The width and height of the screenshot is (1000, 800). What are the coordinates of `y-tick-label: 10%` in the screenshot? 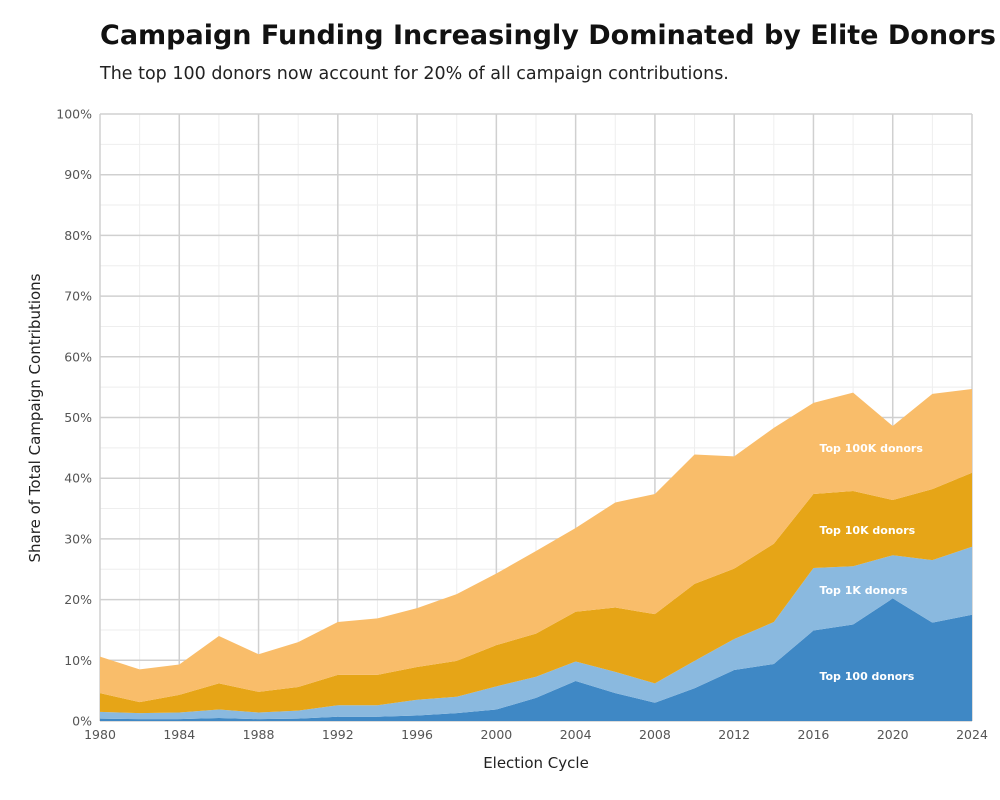 It's located at (78, 660).